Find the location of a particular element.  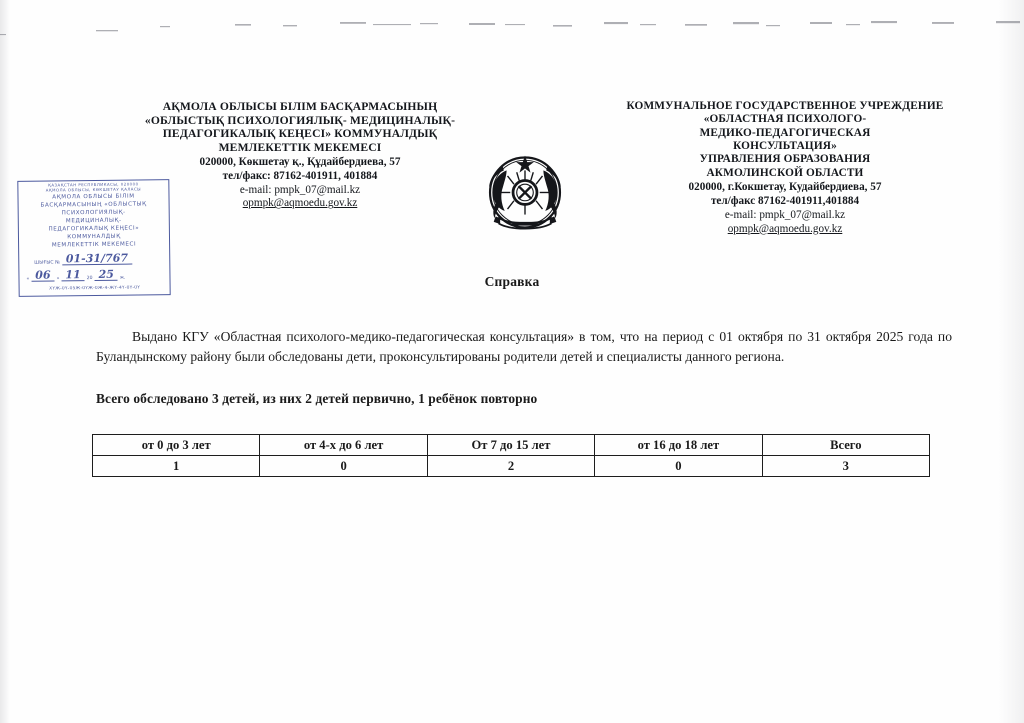

letterhead-kk-email-link: opmpk@aqmoedu.gov.kz is located at coordinates (300, 203).